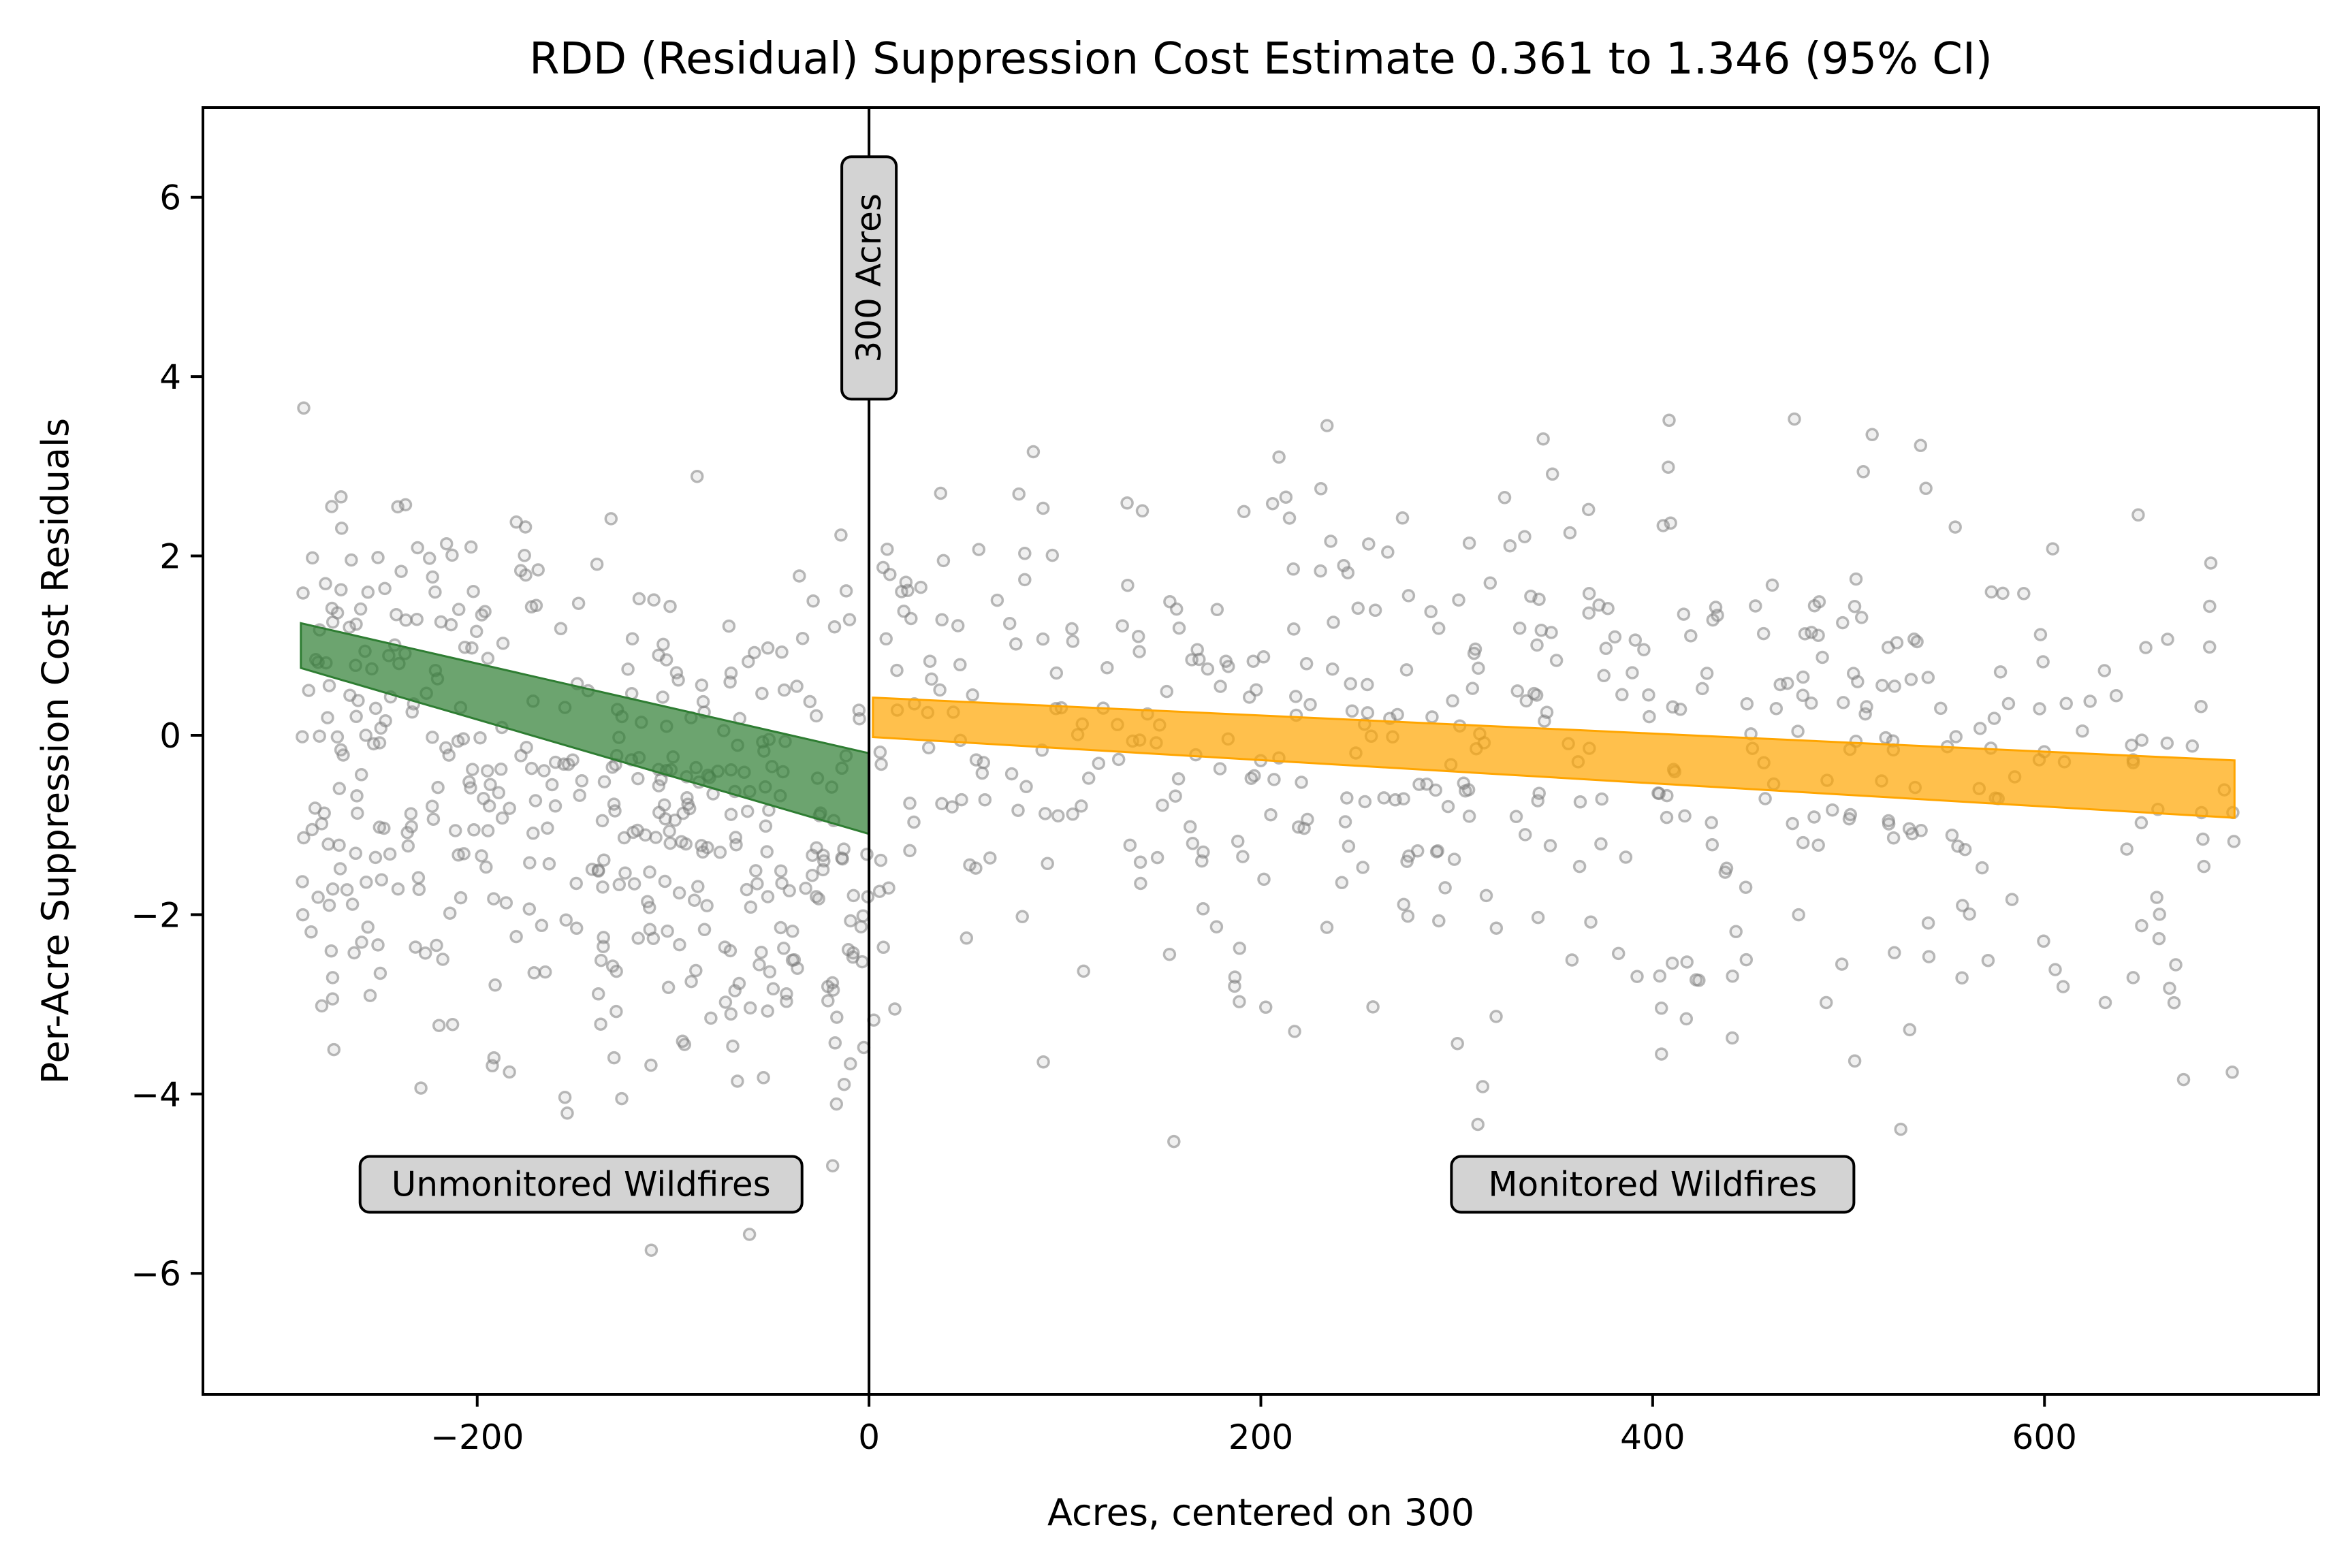  I want to click on annotation-text: Monitored Wildfires, so click(1652, 1184).